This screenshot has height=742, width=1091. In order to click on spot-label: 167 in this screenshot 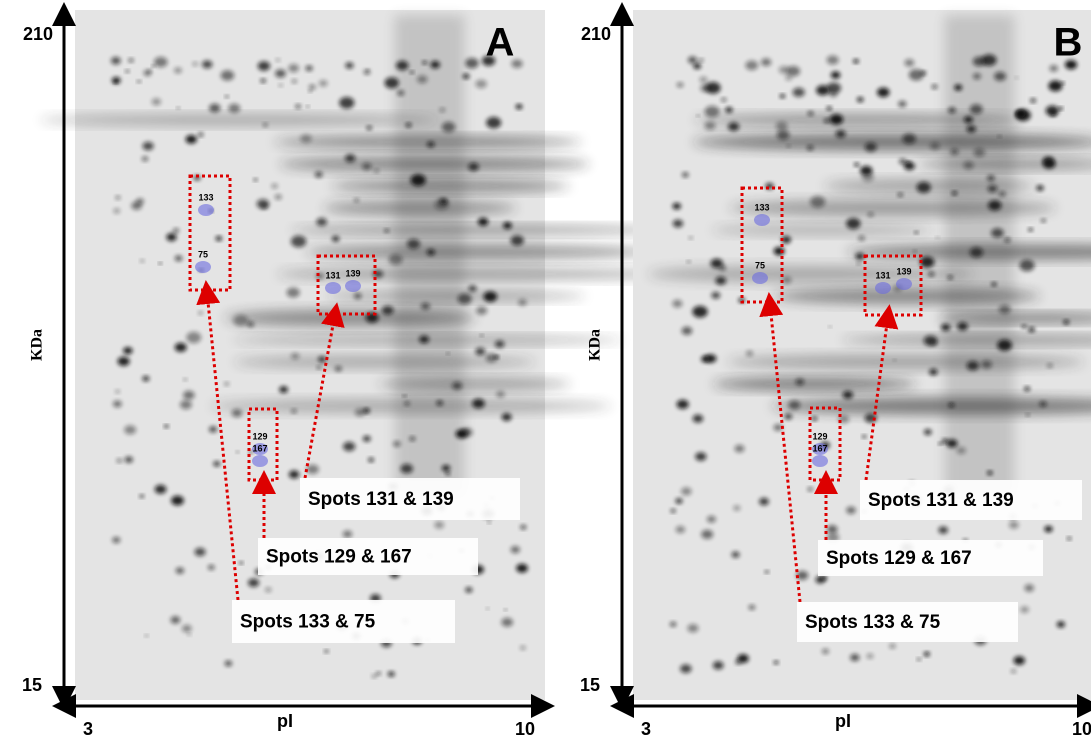, I will do `click(259, 448)`.